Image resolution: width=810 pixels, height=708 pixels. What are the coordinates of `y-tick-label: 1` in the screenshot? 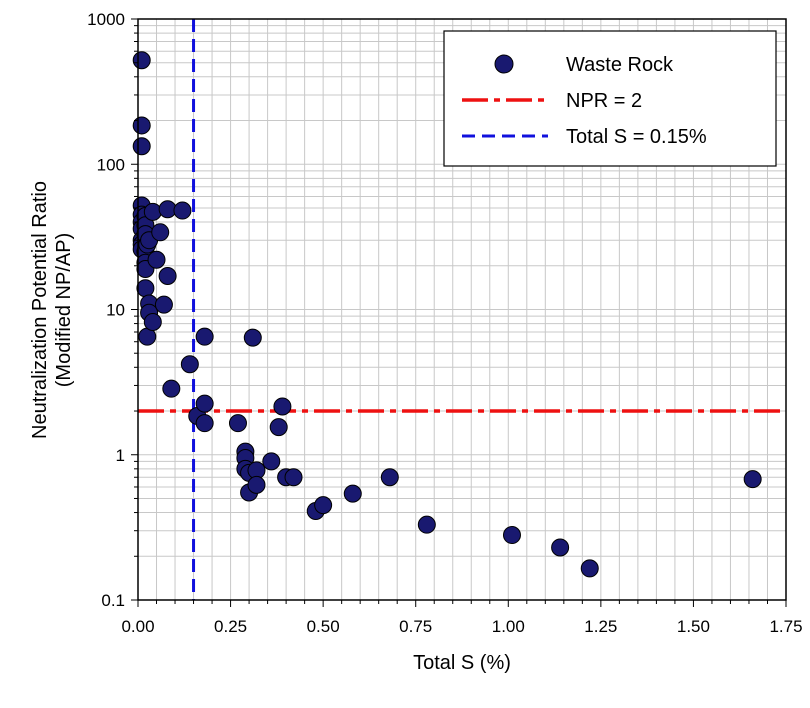 It's located at (120, 455).